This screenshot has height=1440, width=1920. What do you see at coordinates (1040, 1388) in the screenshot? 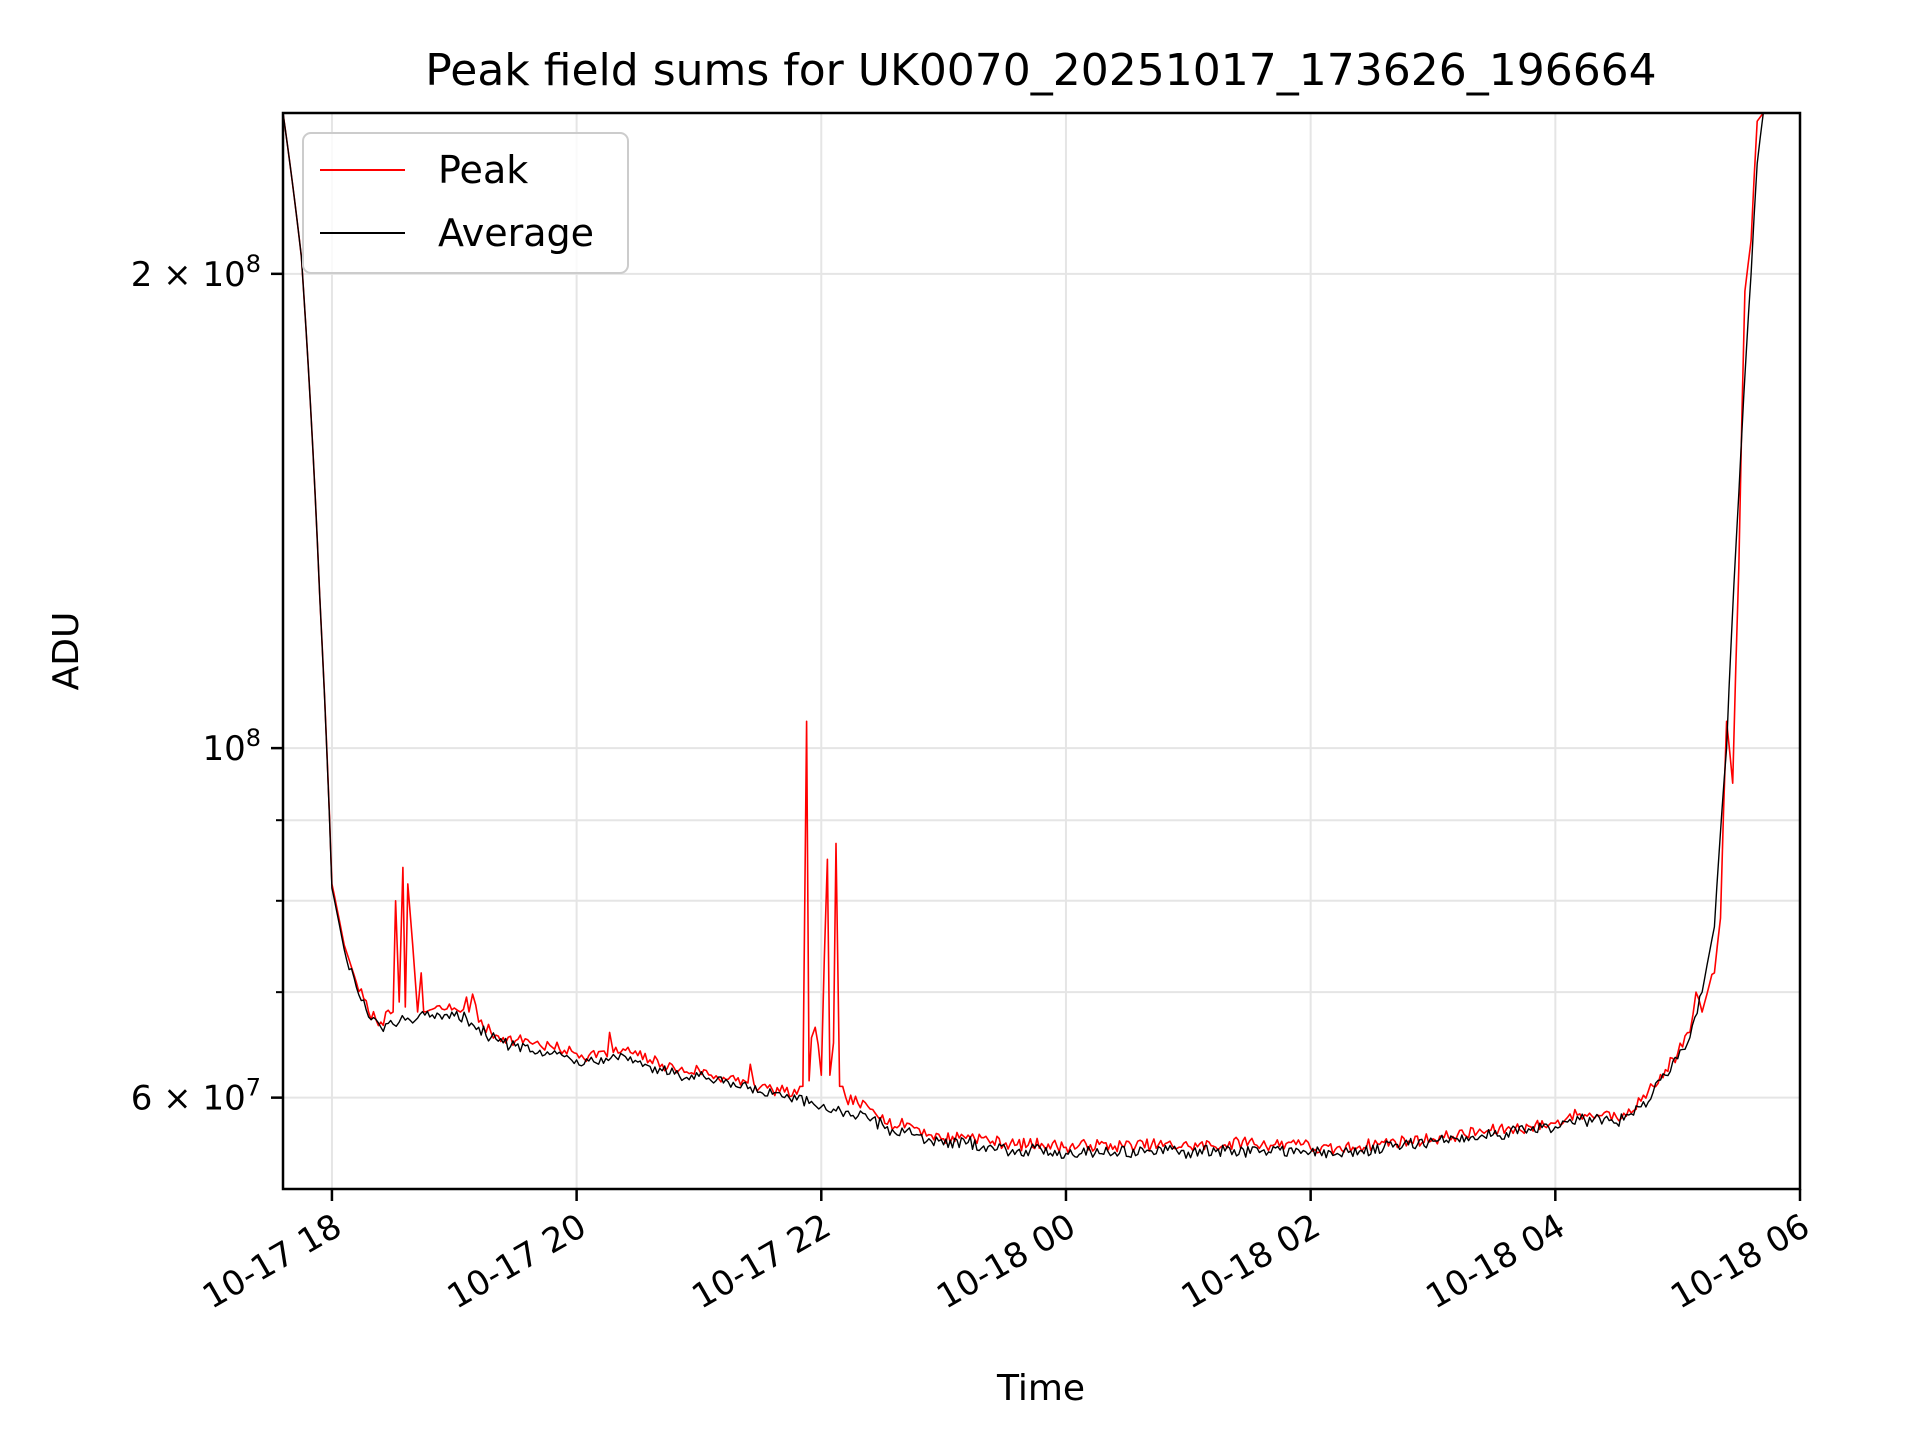
I see `x-axis-label: Time` at bounding box center [1040, 1388].